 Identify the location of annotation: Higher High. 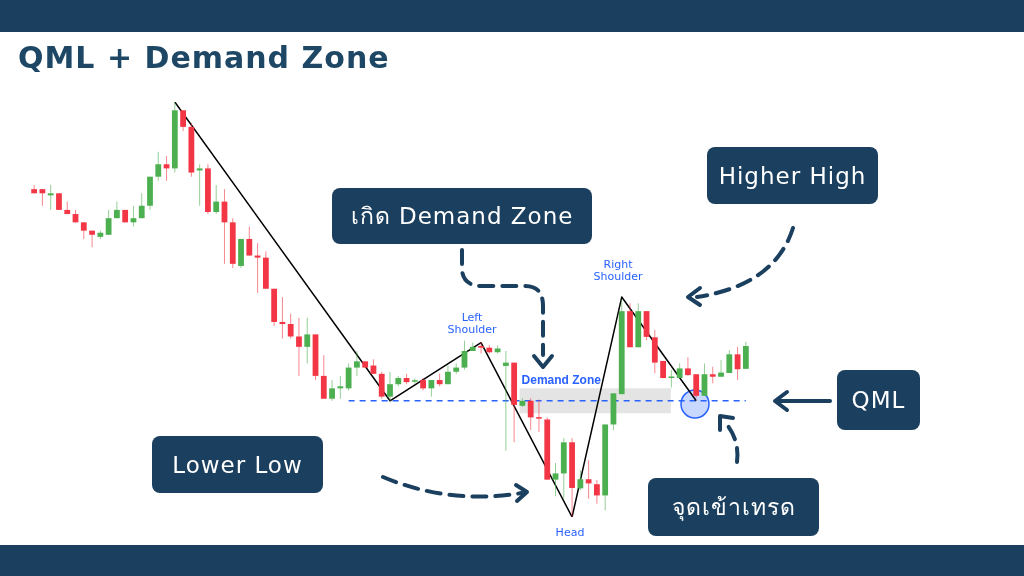
(792, 175).